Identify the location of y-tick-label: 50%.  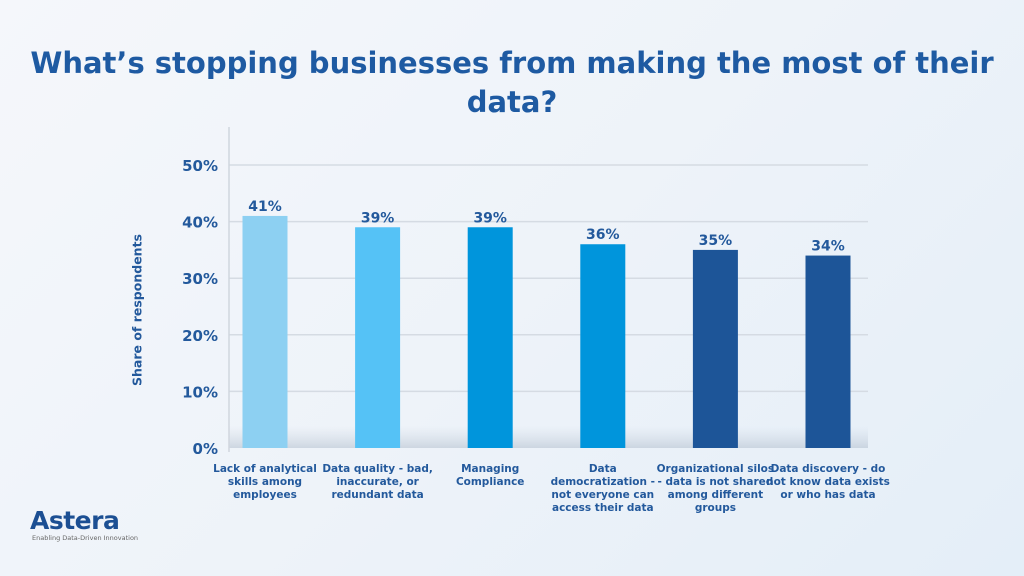
(200, 166).